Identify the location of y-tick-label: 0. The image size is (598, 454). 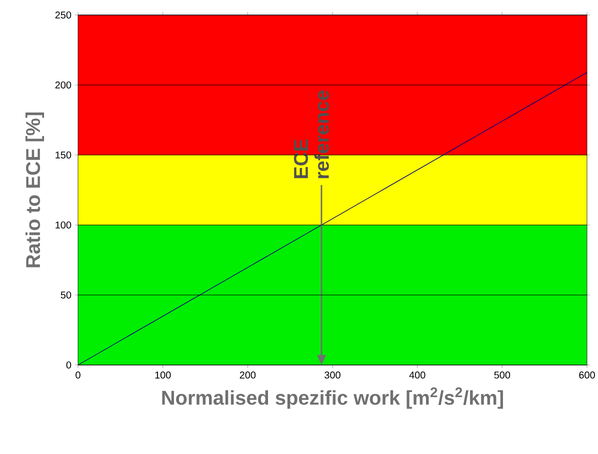
(69, 365).